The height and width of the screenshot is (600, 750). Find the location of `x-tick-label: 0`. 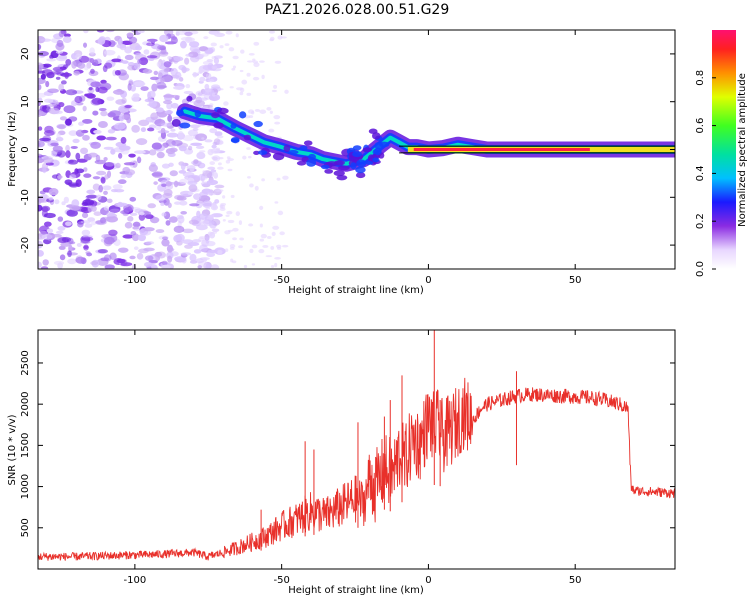

x-tick-label: 0 is located at coordinates (428, 580).